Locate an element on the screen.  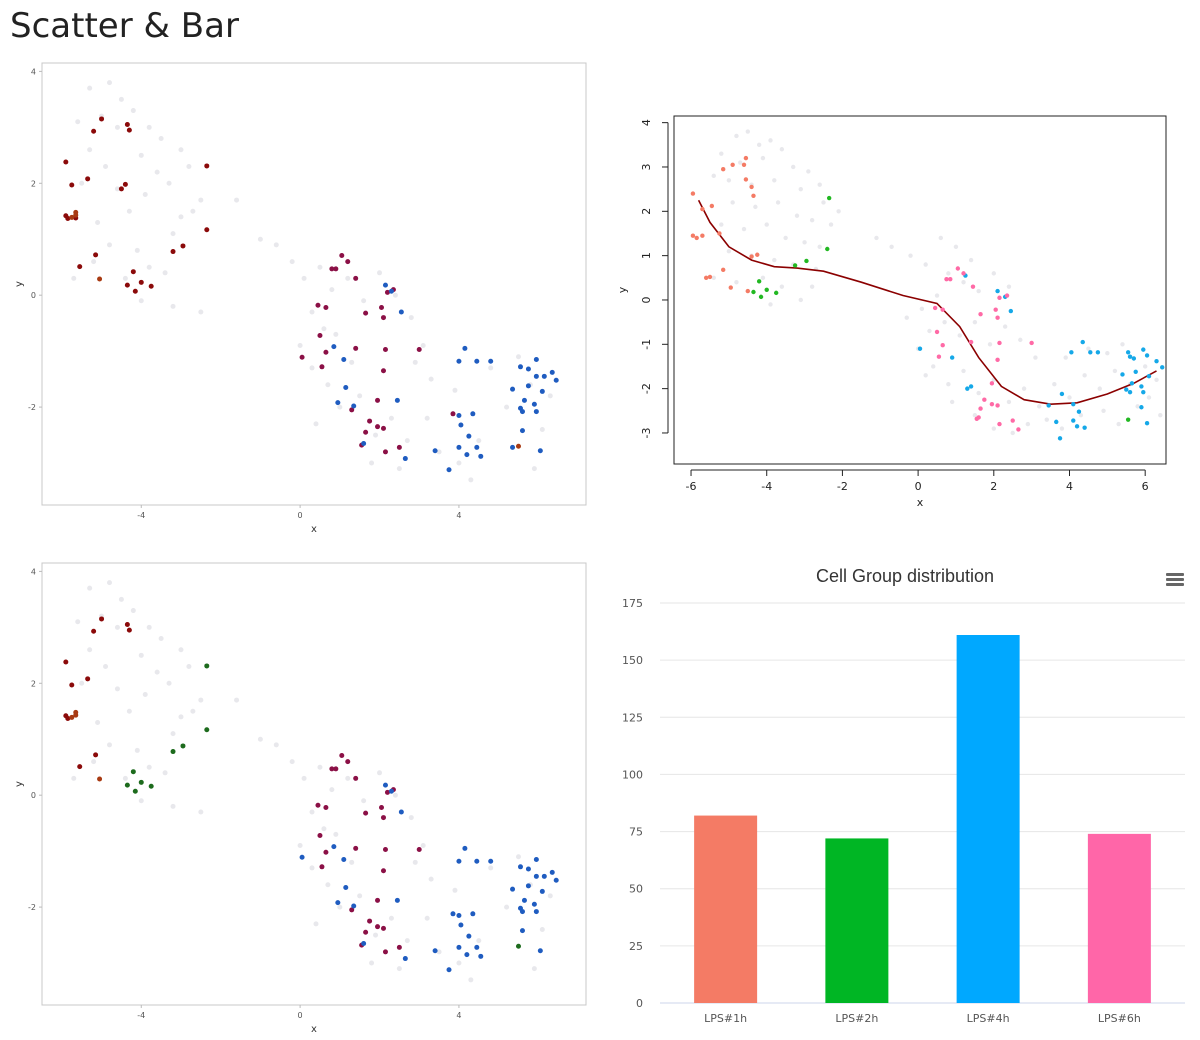
x-tick-label: 4 is located at coordinates (458, 515).